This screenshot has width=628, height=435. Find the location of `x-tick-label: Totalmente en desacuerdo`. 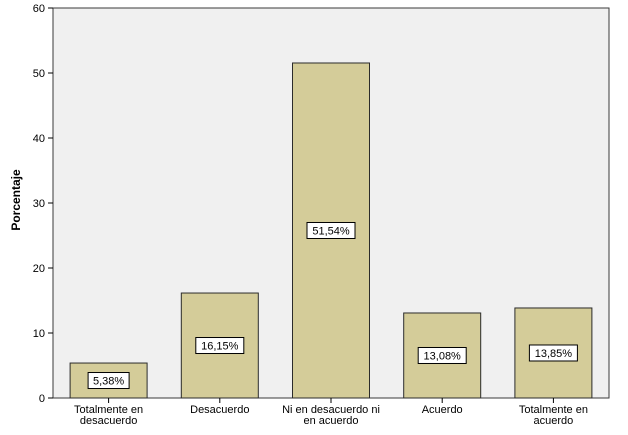

x-tick-label: Totalmente en desacuerdo is located at coordinates (108, 415).